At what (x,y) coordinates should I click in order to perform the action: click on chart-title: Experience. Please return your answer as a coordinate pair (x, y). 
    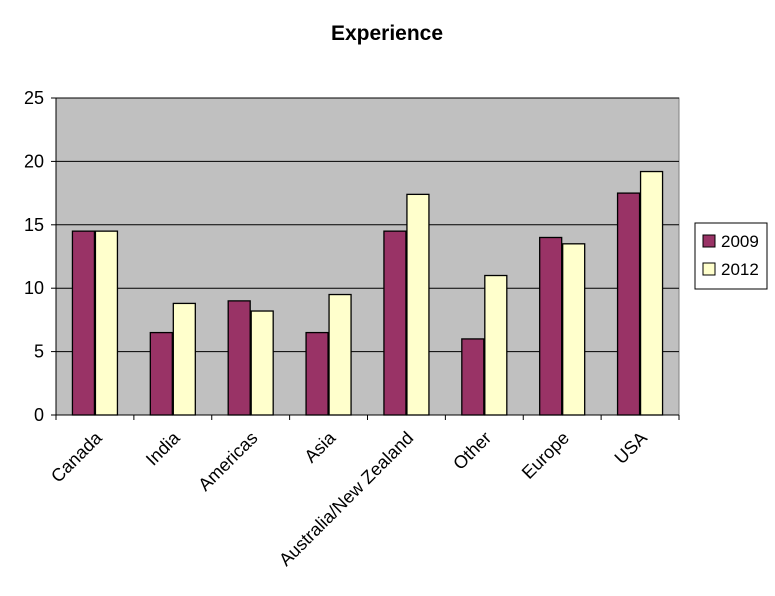
    Looking at the image, I should click on (387, 33).